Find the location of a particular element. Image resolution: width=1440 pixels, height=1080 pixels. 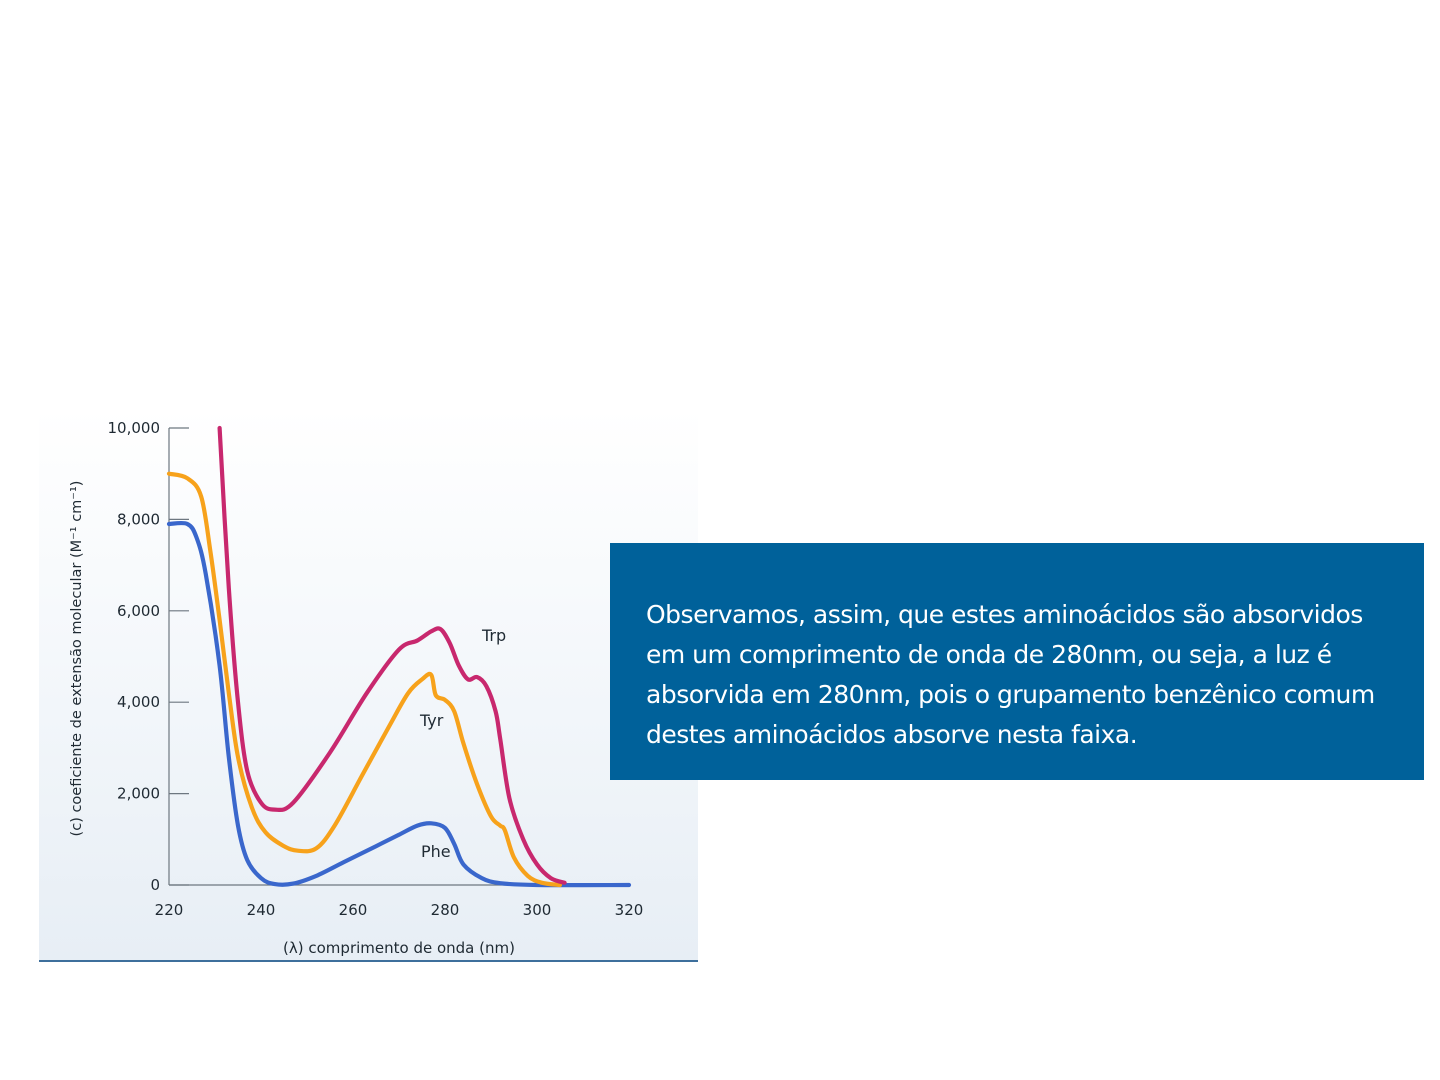

y-tick-label: 10,000 is located at coordinates (134, 428).